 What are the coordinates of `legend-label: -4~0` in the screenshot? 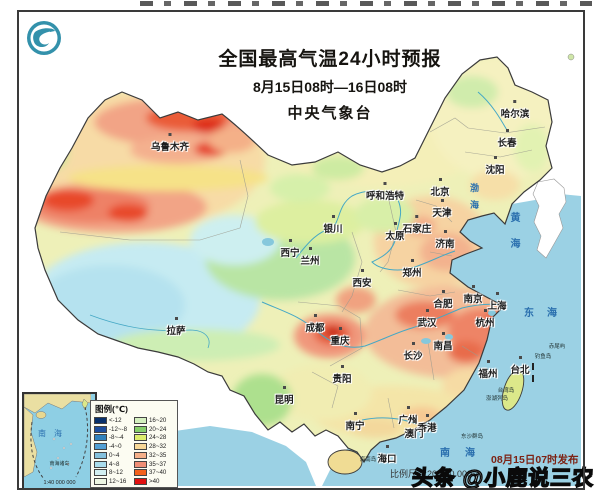 It's located at (115, 446).